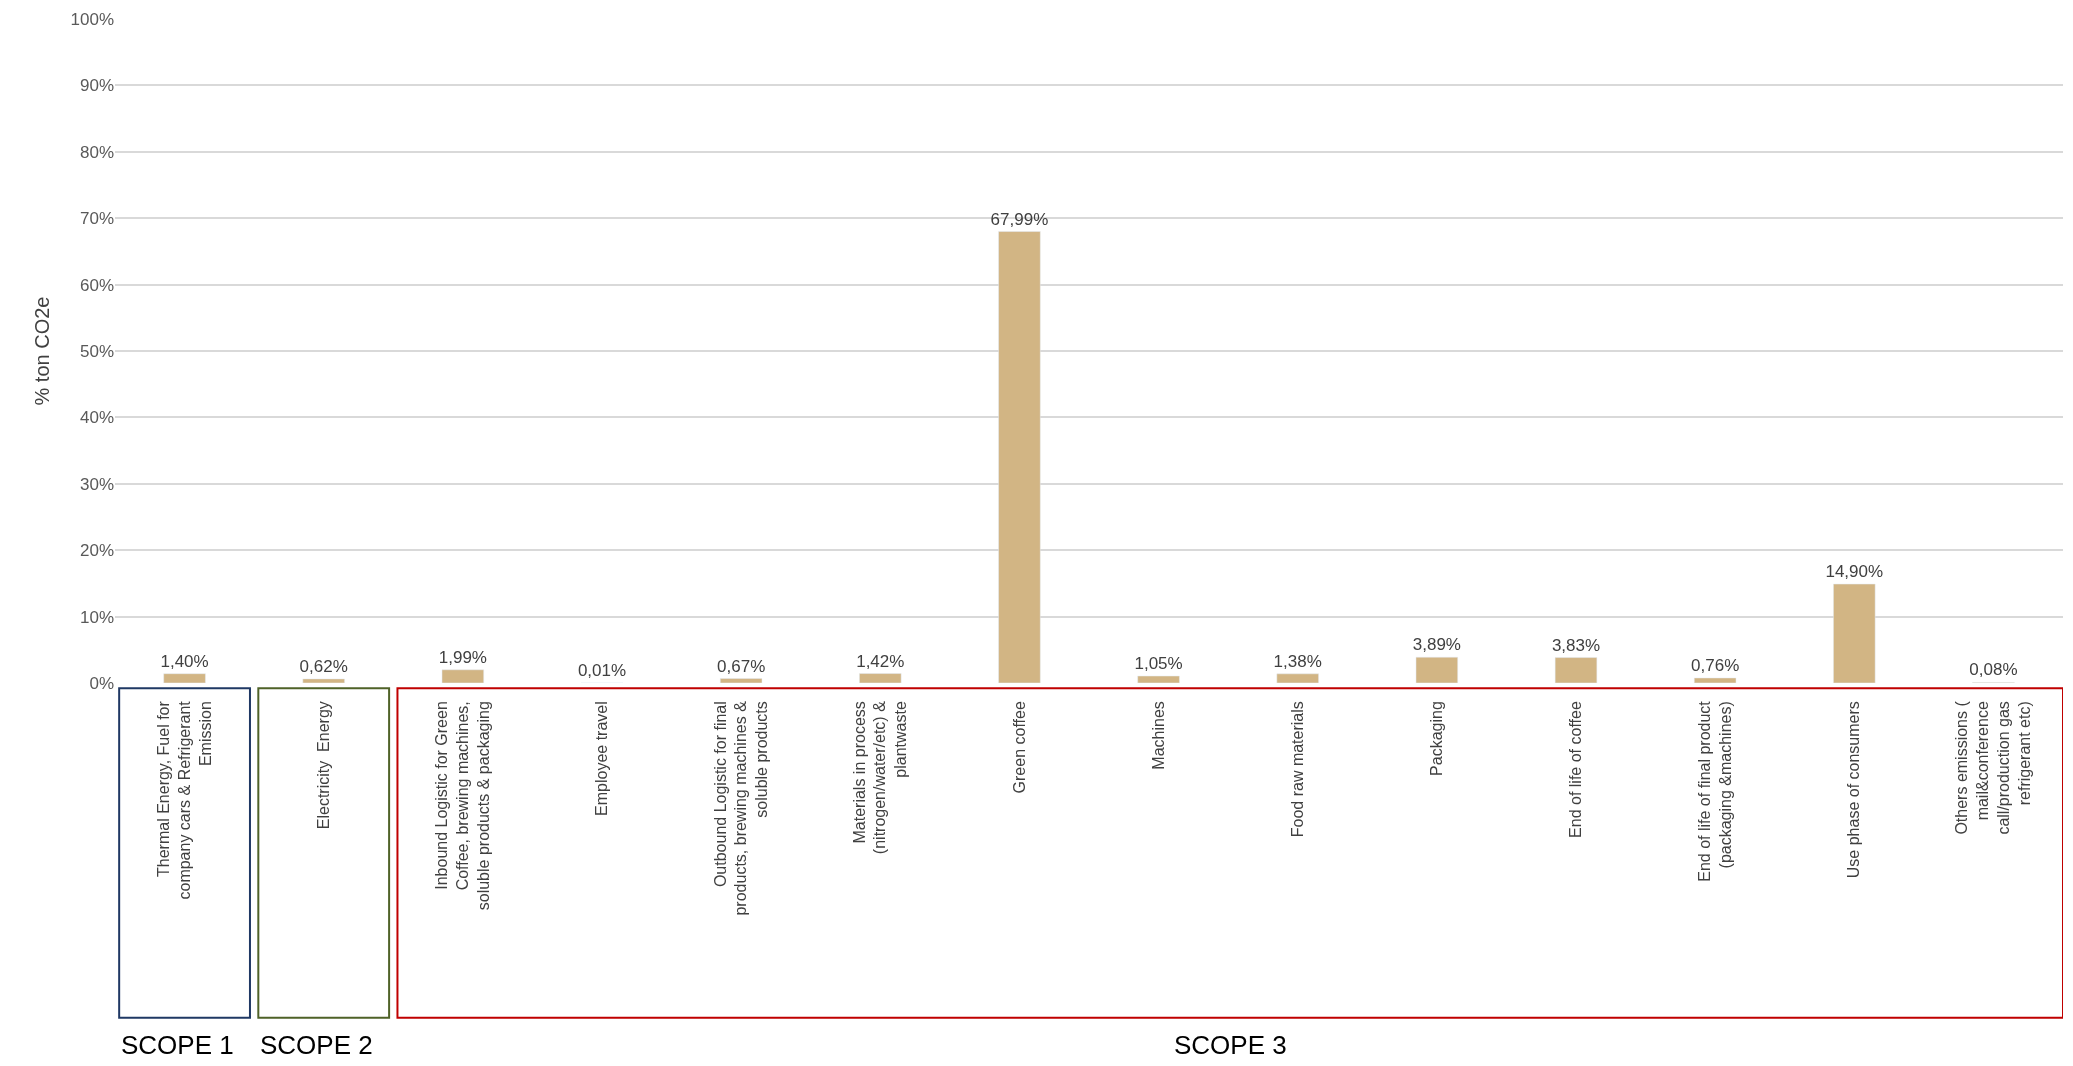 This screenshot has width=2073, height=1066. I want to click on x-tick-label: End of life of final product (packaging &machines), so click(1714, 791).